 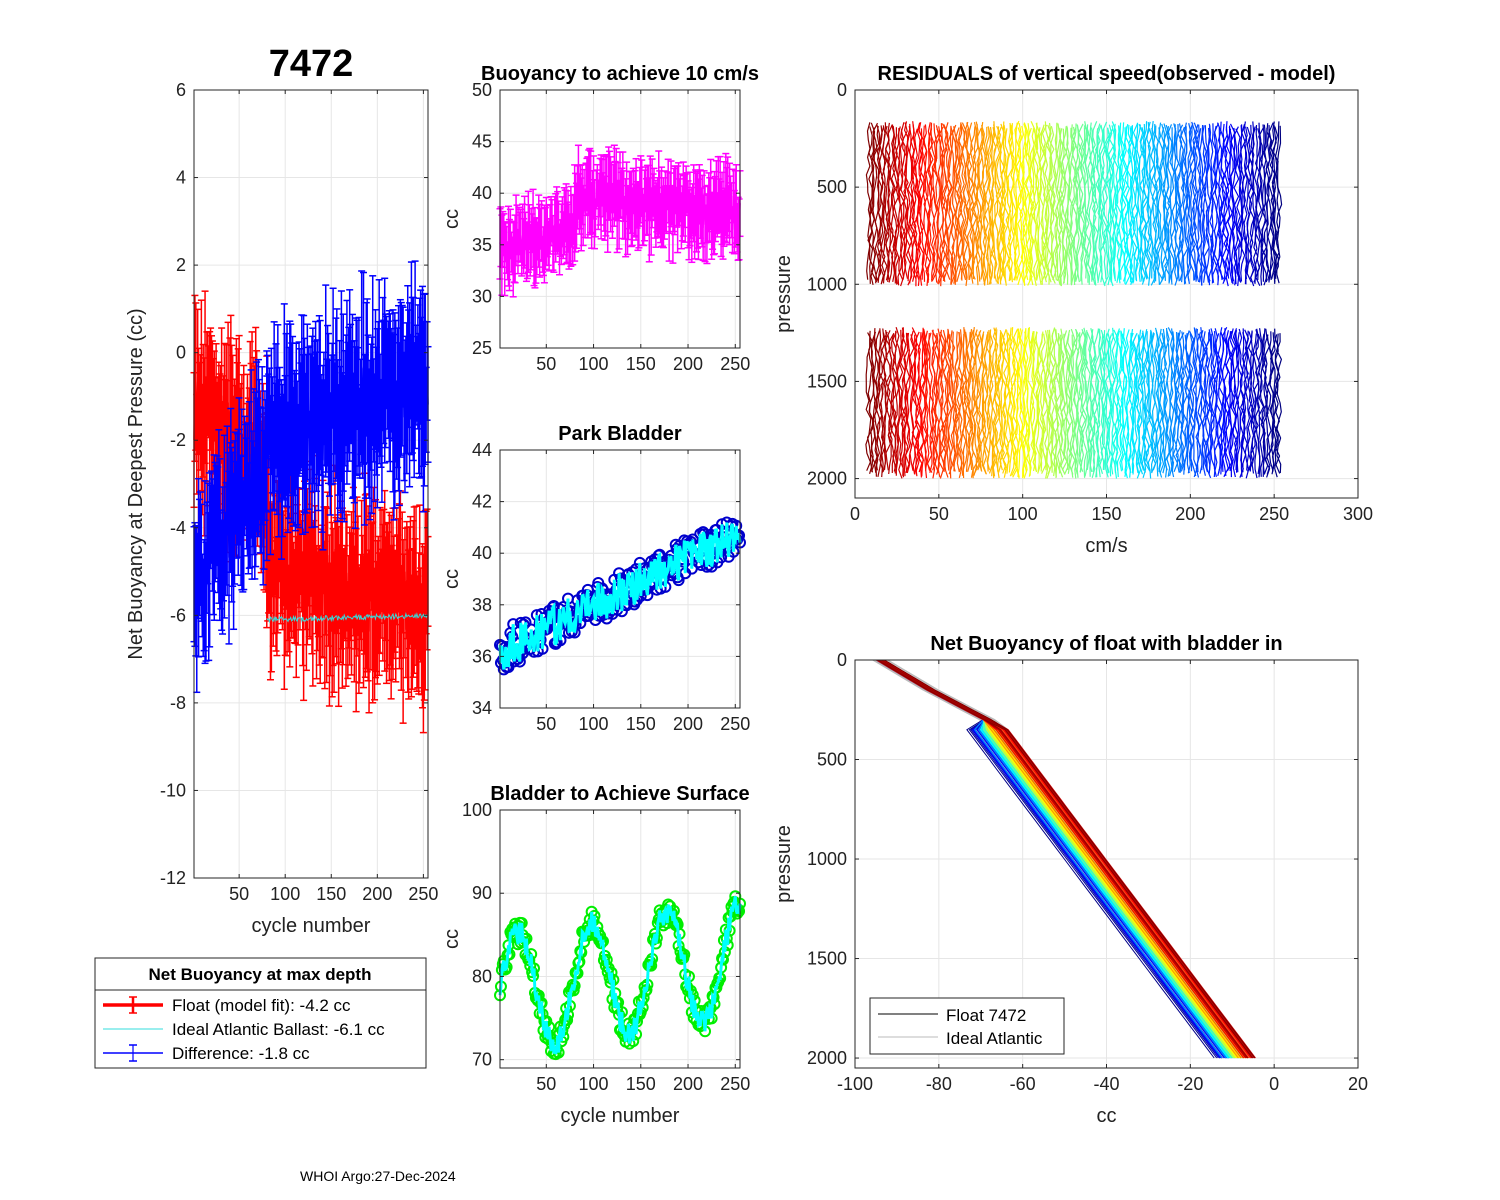 I want to click on plot-frame, so click(x=311, y=484).